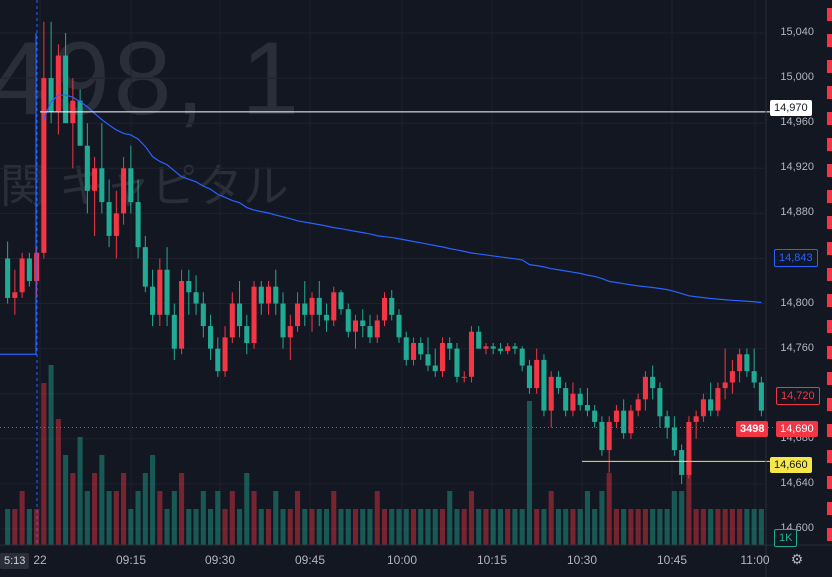  I want to click on time-tick-label: 09:45, so click(310, 560).